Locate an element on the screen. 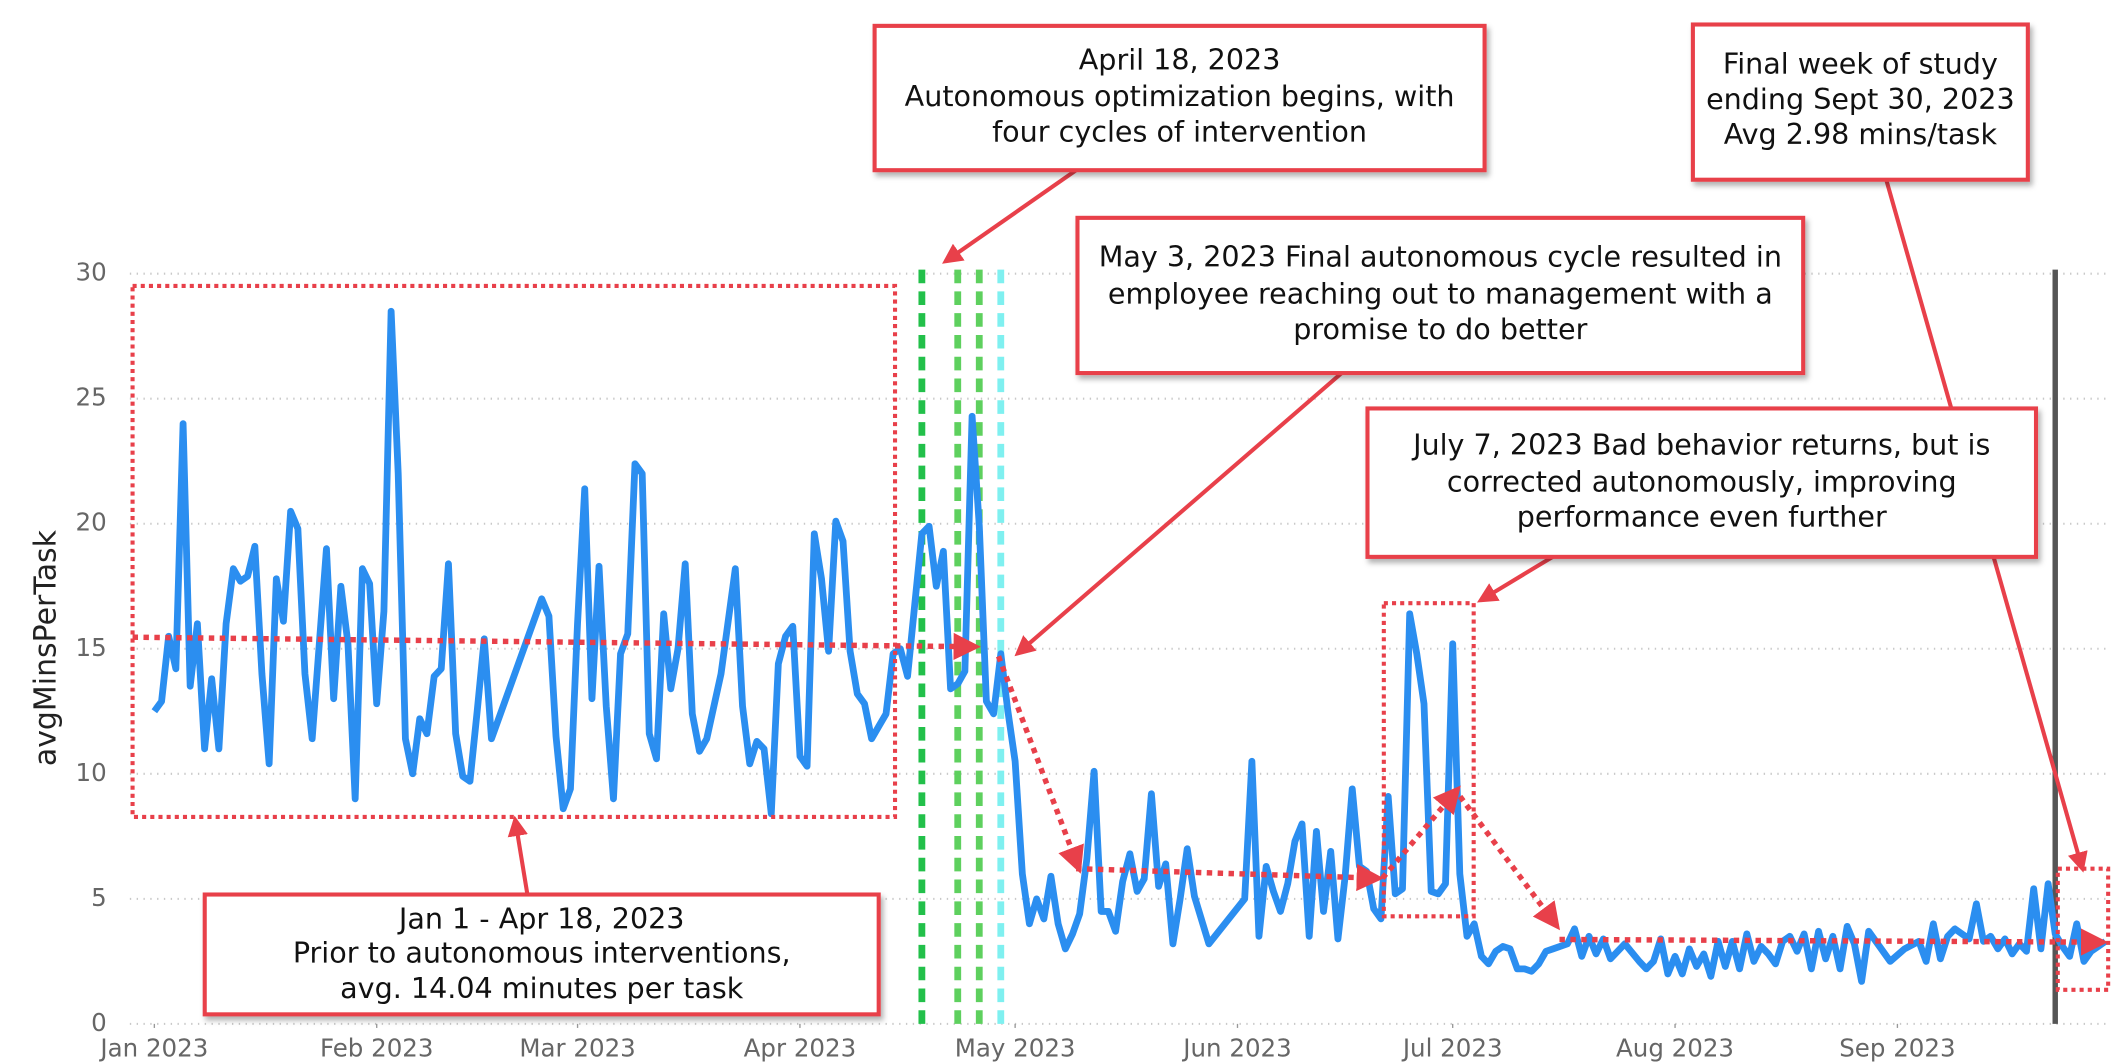 Image resolution: width=2125 pixels, height=1062 pixels. annotation-text: ending Sept 30, 2023 is located at coordinates (1860, 99).